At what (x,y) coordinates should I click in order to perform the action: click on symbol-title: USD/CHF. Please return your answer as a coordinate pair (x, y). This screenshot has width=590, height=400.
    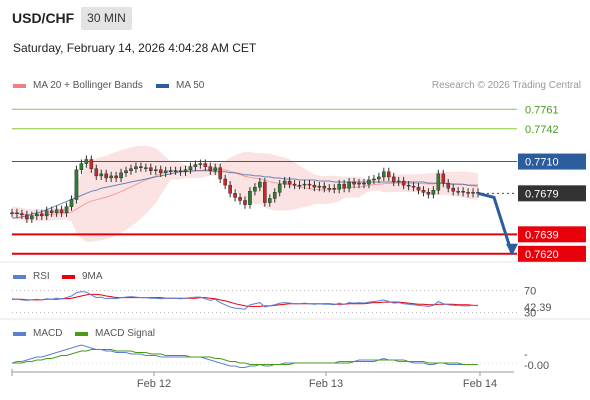
    Looking at the image, I should click on (43, 18).